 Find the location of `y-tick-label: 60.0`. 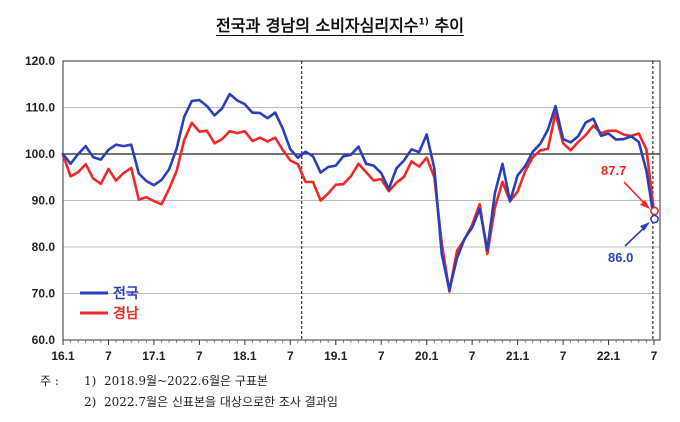

y-tick-label: 60.0 is located at coordinates (44, 340).